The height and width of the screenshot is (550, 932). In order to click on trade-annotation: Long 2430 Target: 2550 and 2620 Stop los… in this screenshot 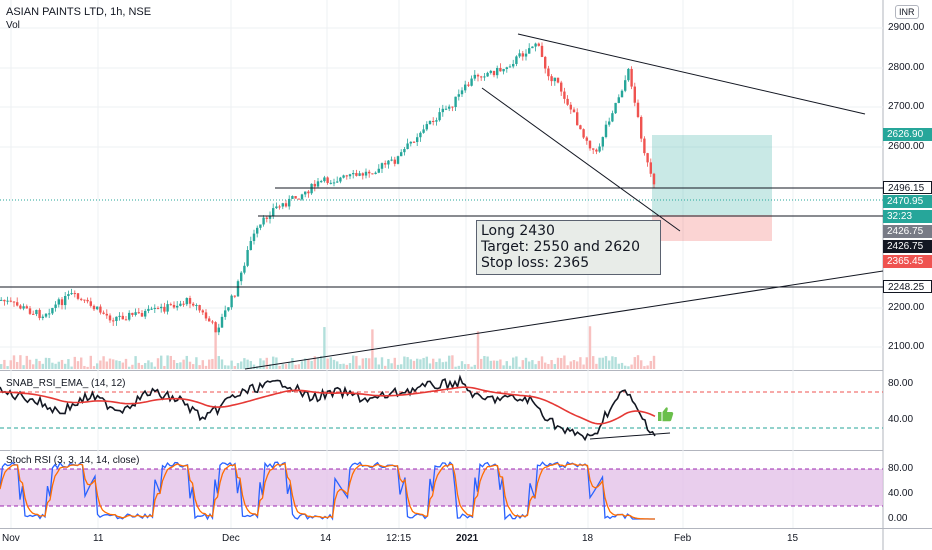, I will do `click(568, 247)`.